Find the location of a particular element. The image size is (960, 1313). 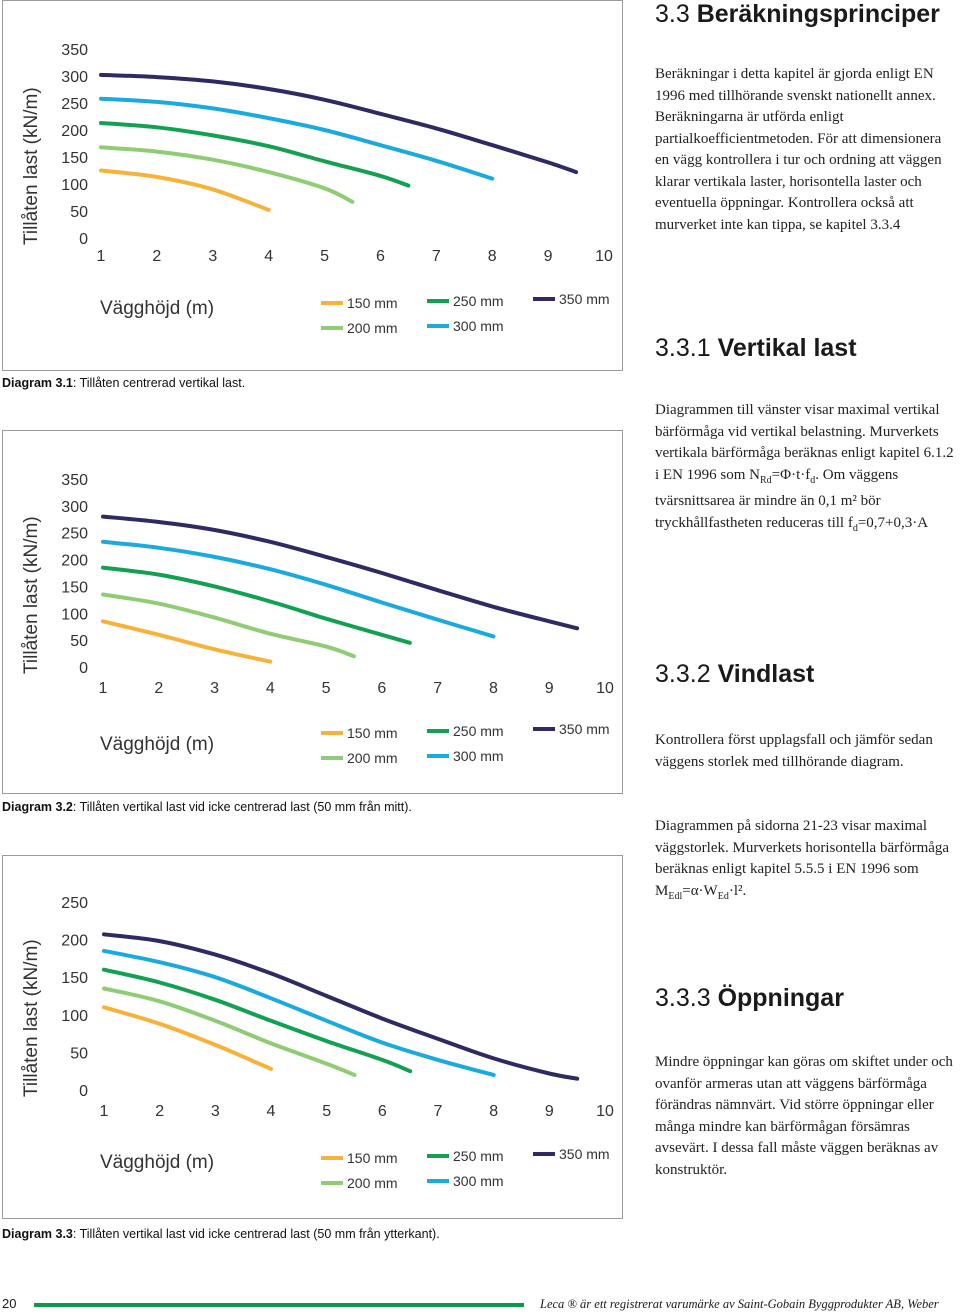

vertikal-text-b: =Φ·t·f is located at coordinates (791, 474).